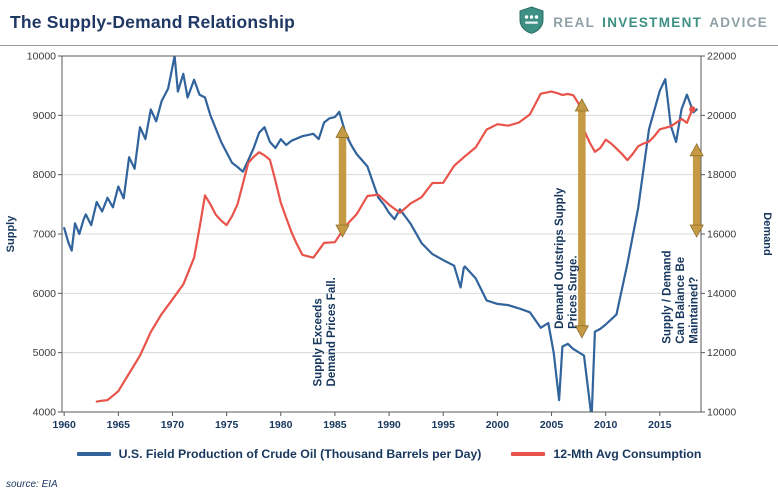 Image resolution: width=778 pixels, height=493 pixels. I want to click on legend-item-demand: 12-Mth Avg Consumption, so click(606, 454).